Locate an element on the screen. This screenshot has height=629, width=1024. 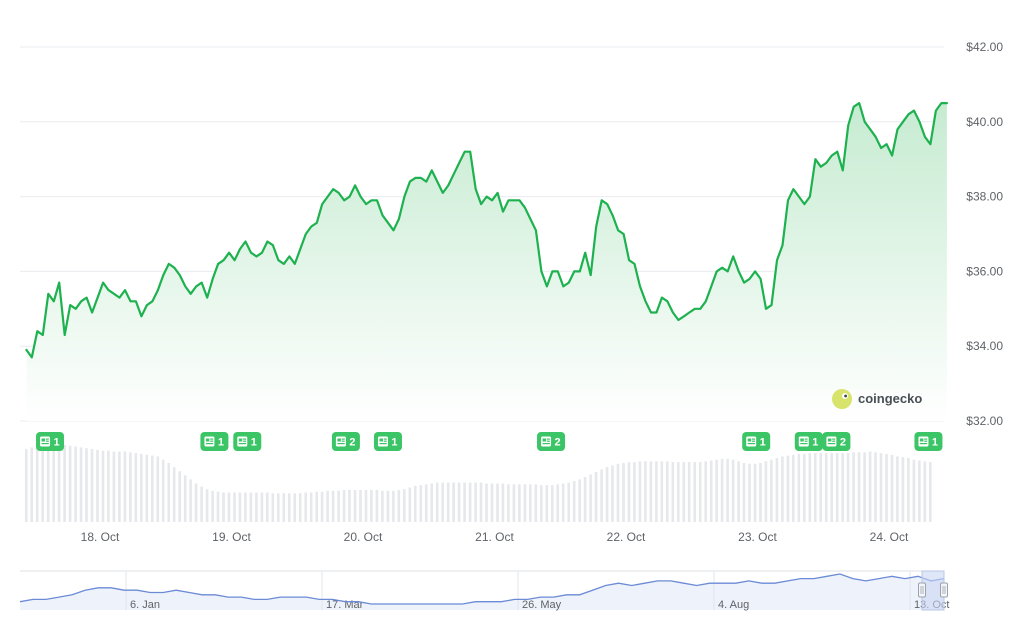
navigator-line is located at coordinates (482, 589).